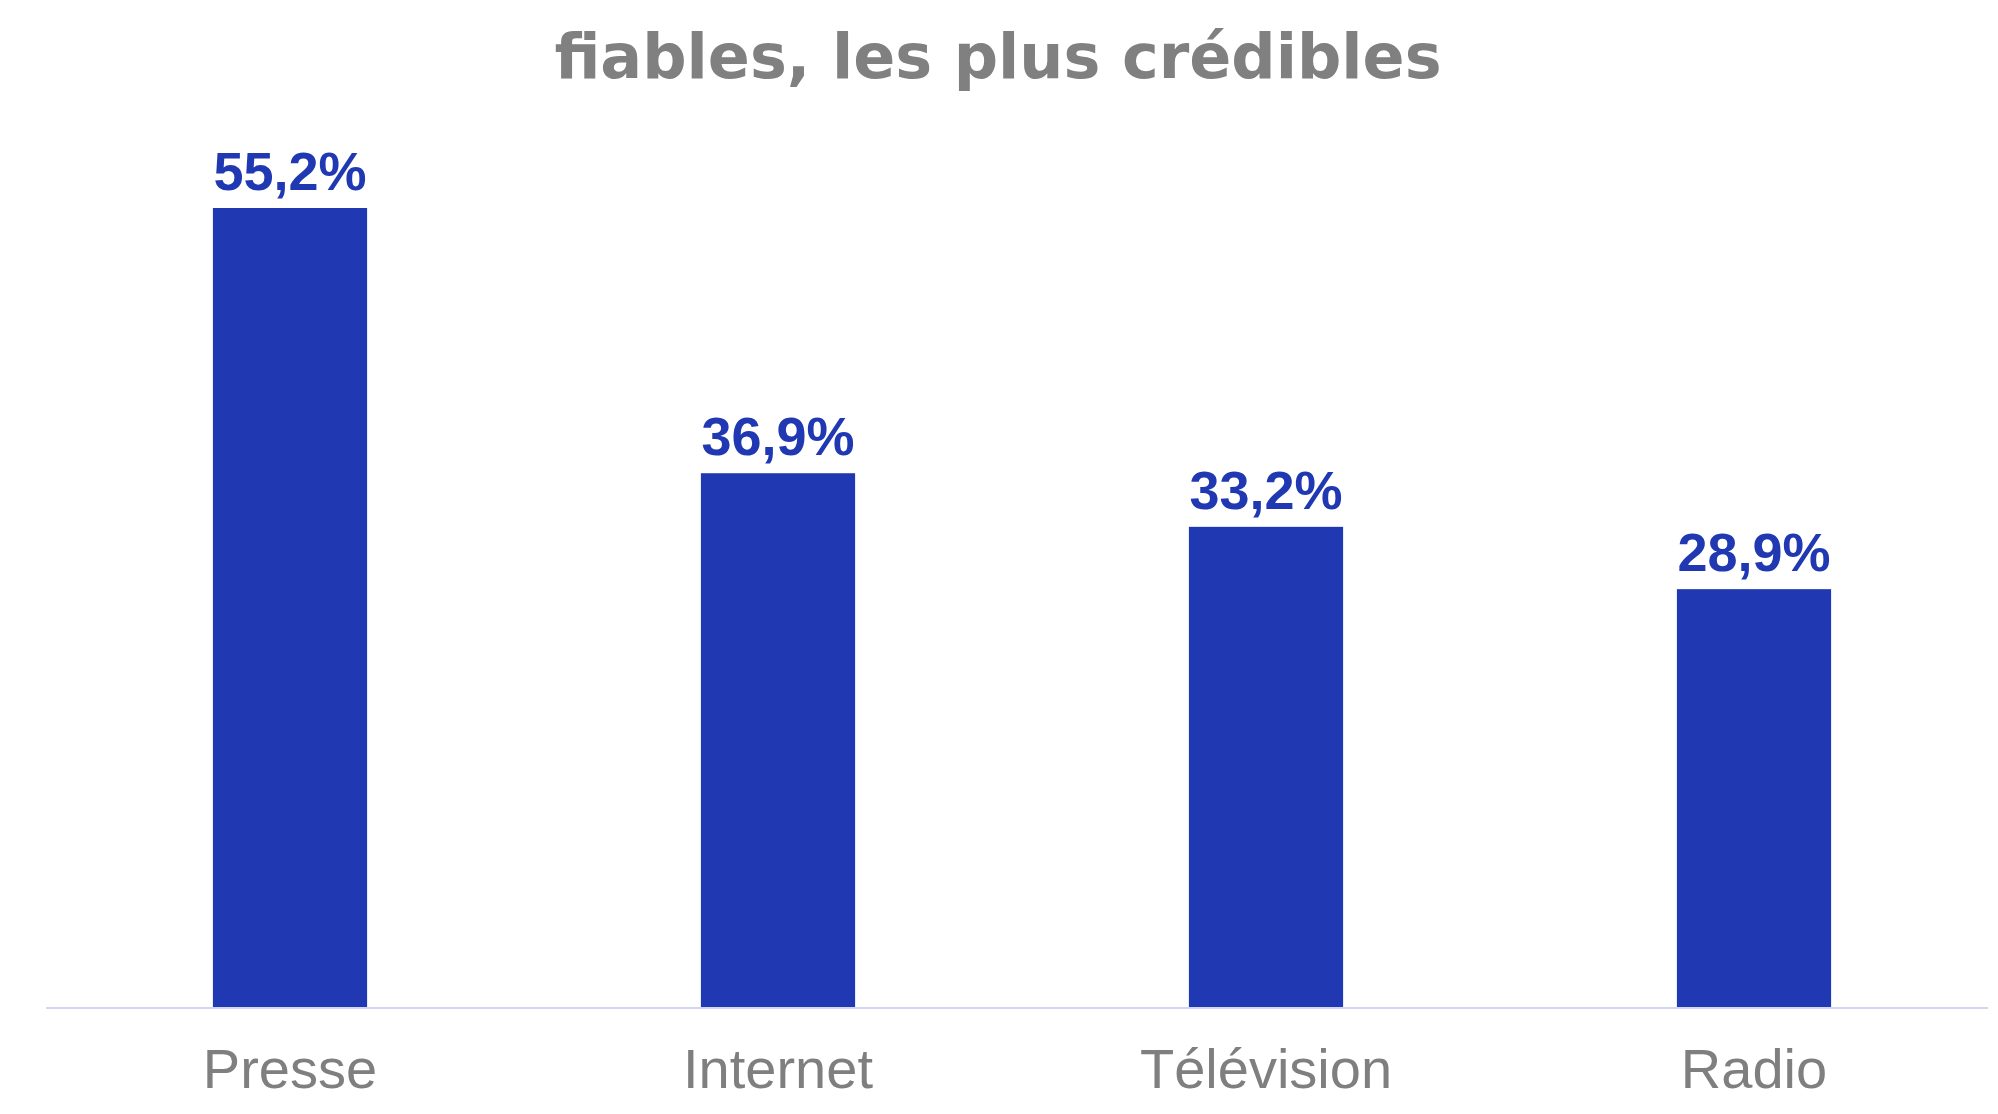  What do you see at coordinates (998, 56) in the screenshot?
I see `chart-title: fiables, les plus crédibles` at bounding box center [998, 56].